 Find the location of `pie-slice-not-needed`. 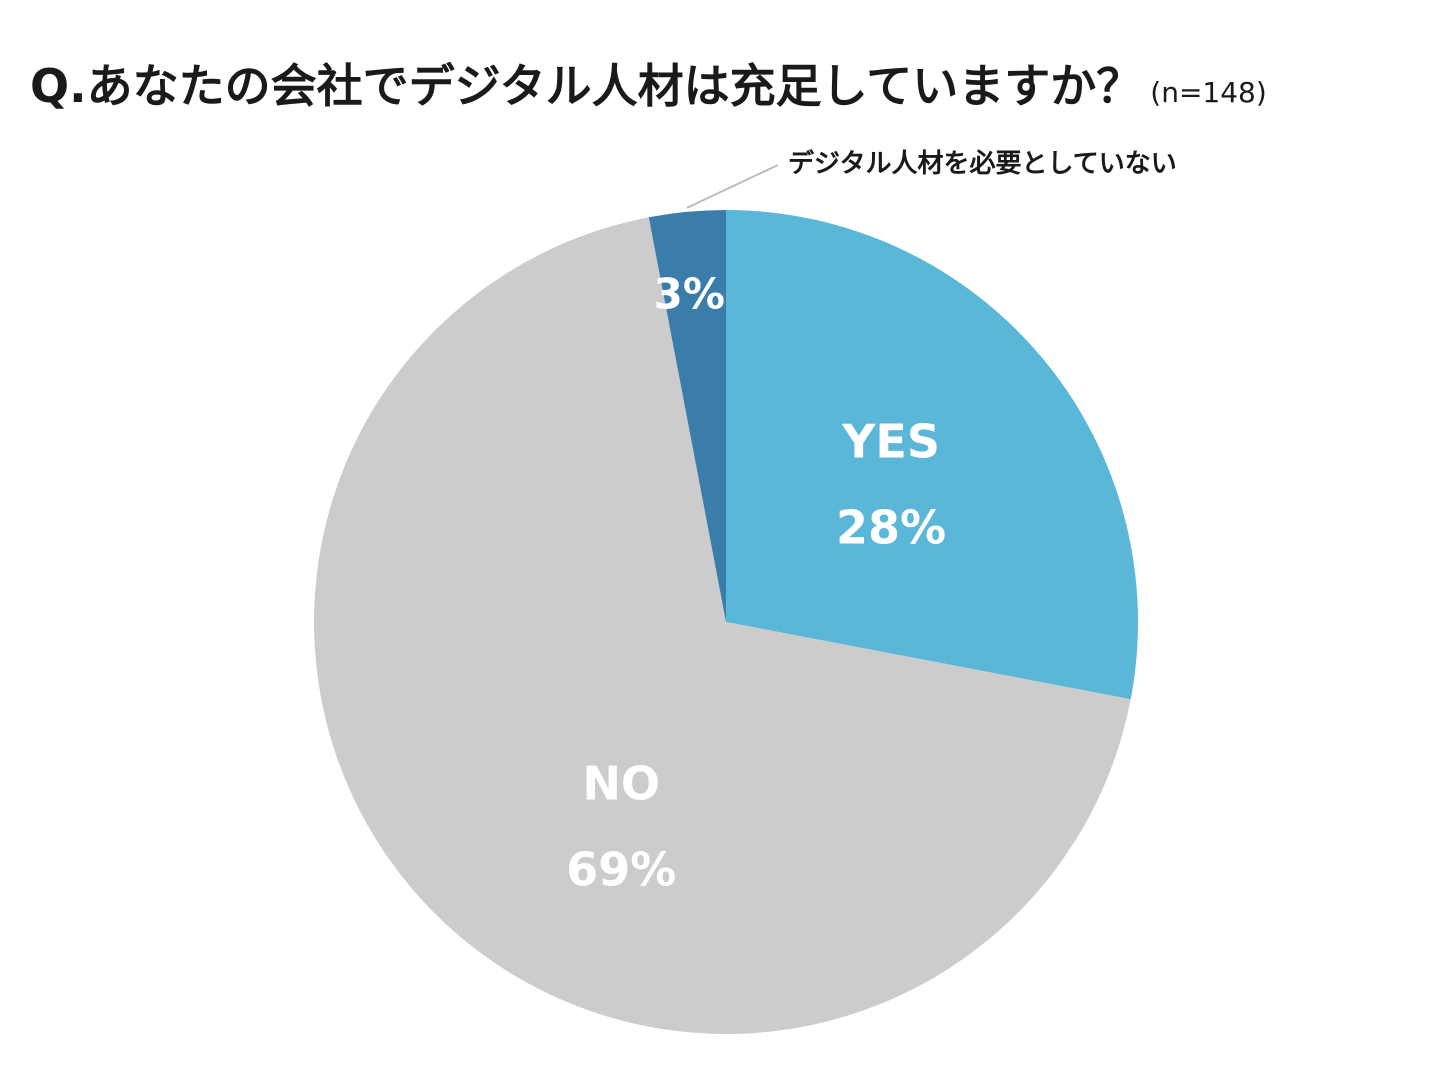

pie-slice-not-needed is located at coordinates (687, 416).